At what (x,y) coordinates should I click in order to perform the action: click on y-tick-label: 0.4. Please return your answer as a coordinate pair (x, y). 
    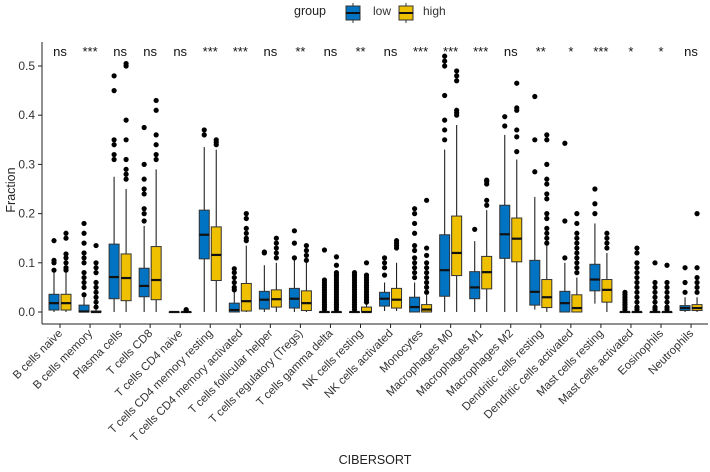
    Looking at the image, I should click on (26, 115).